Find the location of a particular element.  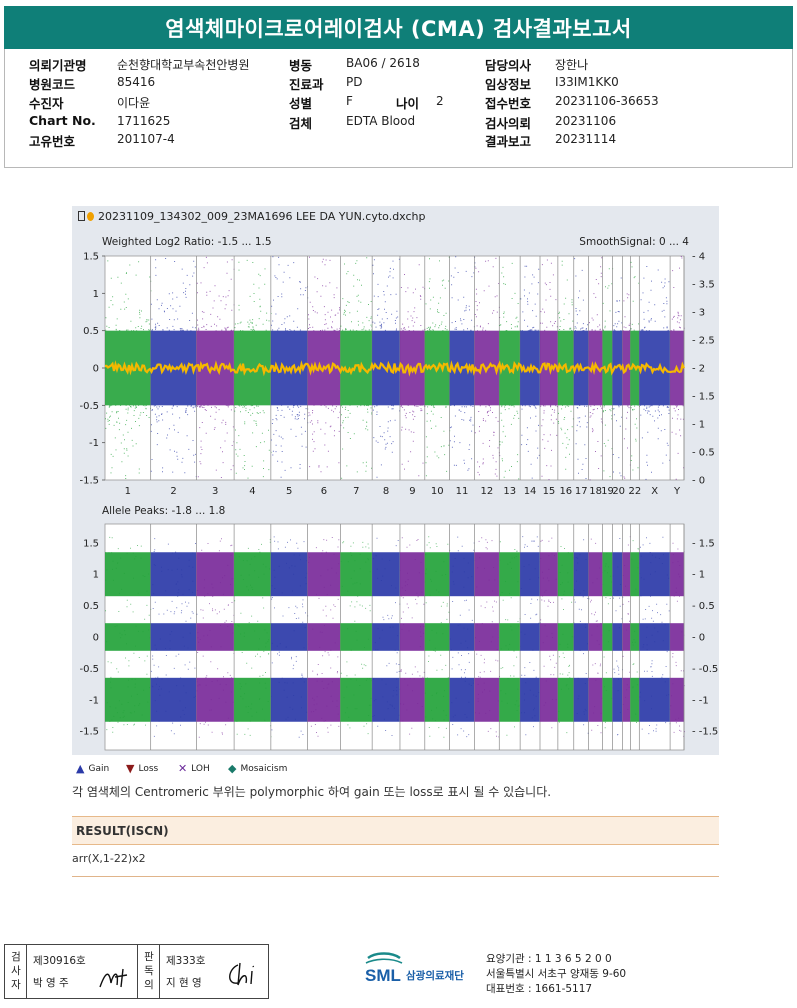

chromosome-label: 3 is located at coordinates (215, 491).